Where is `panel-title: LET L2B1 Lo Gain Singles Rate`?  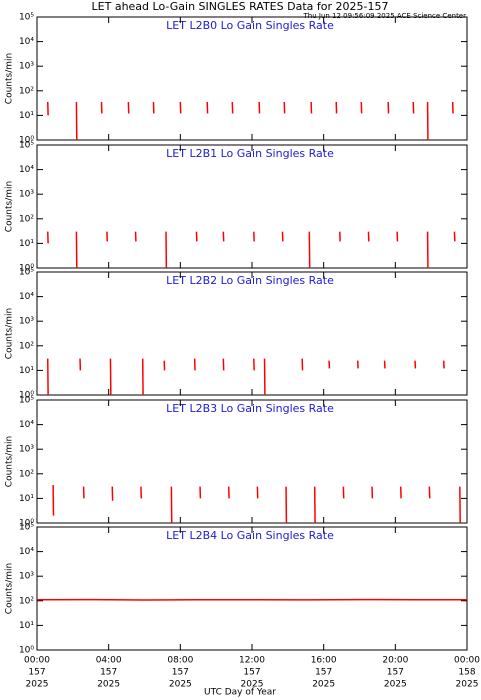 panel-title: LET L2B1 Lo Gain Singles Rate is located at coordinates (250, 153).